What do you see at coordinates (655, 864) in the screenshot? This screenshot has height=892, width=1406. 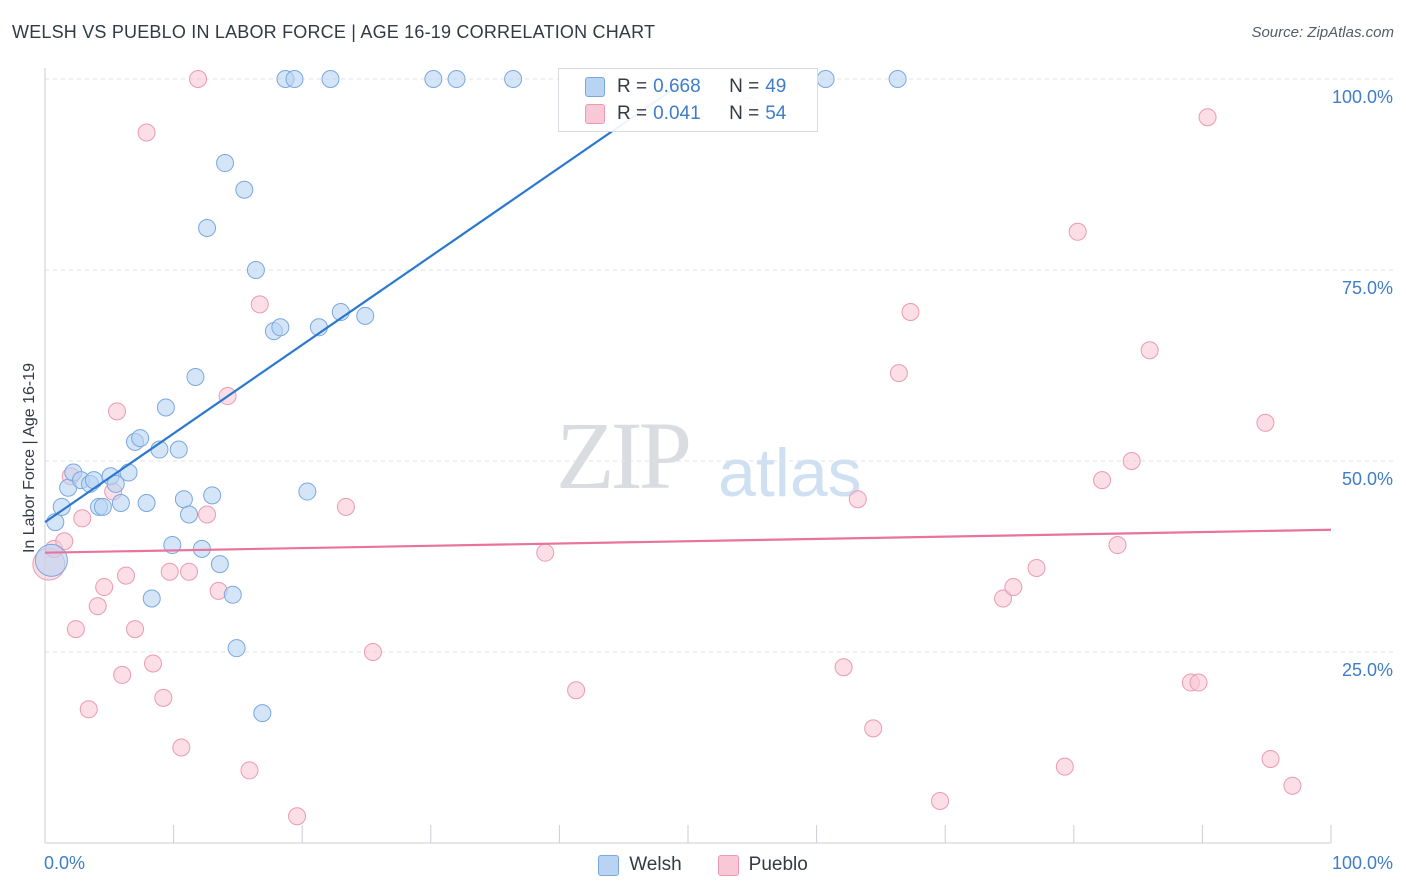 I see `series-label-welsh: Welsh` at bounding box center [655, 864].